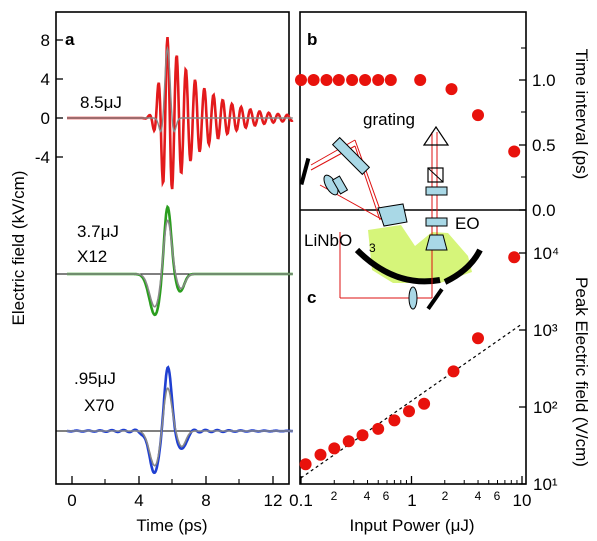 The width and height of the screenshot is (597, 541). I want to click on y-tick-a-2: 0, so click(45, 118).